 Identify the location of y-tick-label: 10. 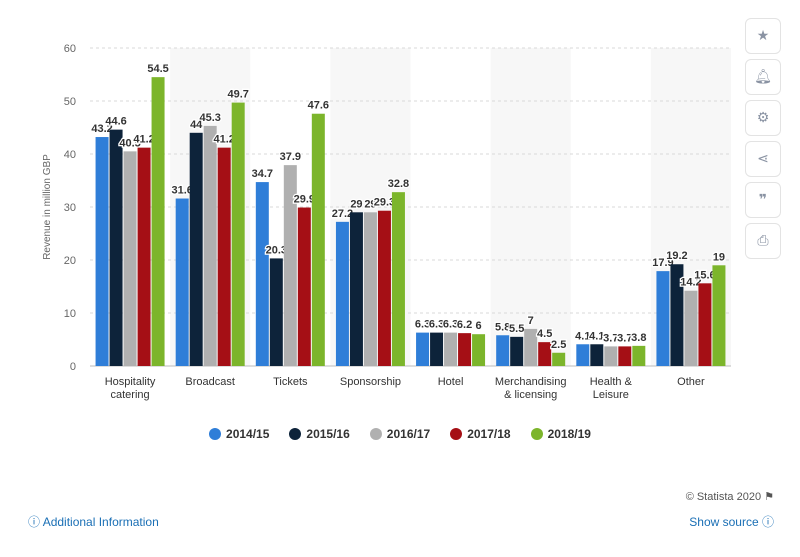
(70, 314).